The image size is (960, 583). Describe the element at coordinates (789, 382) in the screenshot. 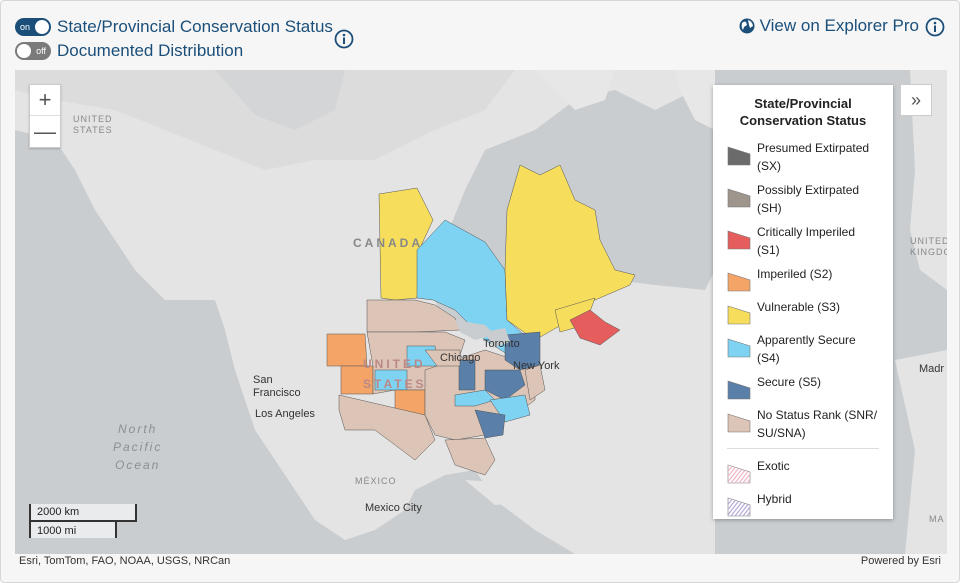

I see `legend-item-label: Secure (S5)` at that location.